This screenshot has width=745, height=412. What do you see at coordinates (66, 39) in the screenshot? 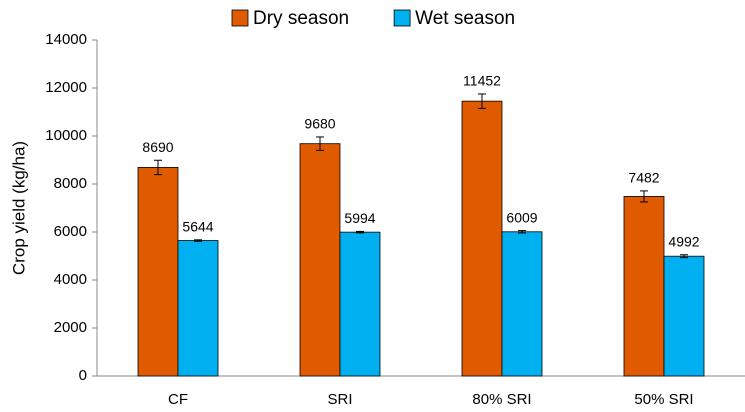
I see `y-tick-label: 14000` at bounding box center [66, 39].